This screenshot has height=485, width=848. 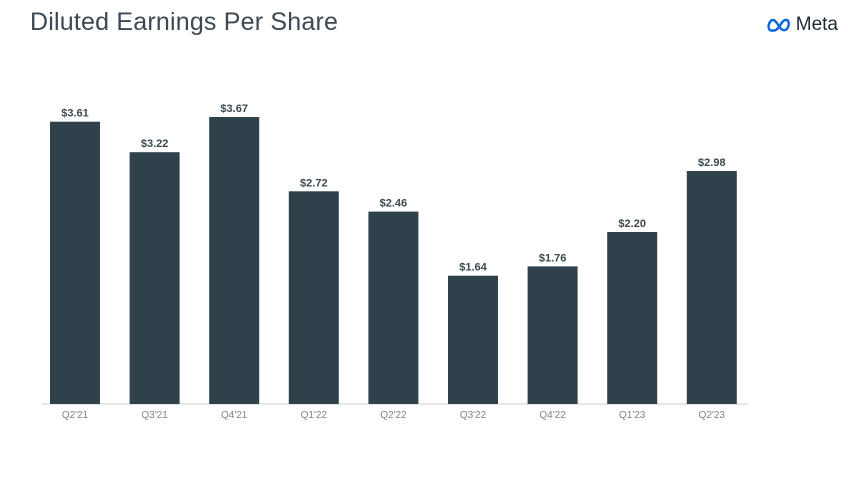 What do you see at coordinates (75, 415) in the screenshot?
I see `x-tick-label-0: Q2'21` at bounding box center [75, 415].